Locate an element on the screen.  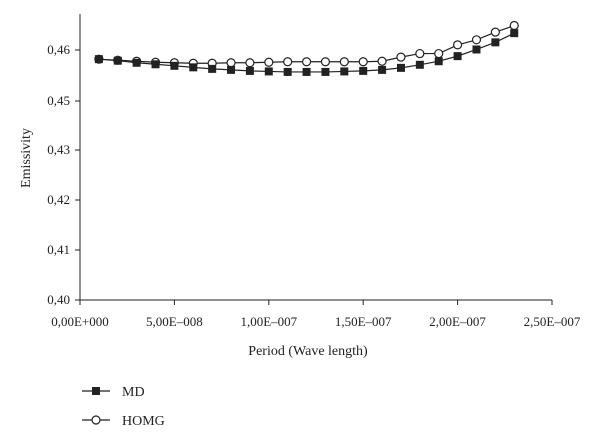
legend-item-homg: HOMG is located at coordinates (123, 421).